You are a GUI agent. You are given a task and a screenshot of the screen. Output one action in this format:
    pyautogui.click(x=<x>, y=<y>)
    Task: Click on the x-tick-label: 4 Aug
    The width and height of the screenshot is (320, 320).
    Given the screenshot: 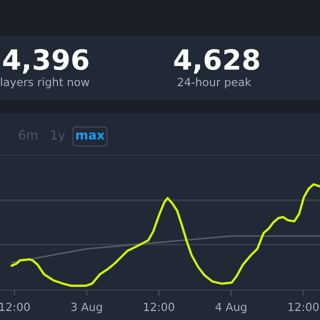 What is the action you would take?
    pyautogui.click(x=231, y=308)
    